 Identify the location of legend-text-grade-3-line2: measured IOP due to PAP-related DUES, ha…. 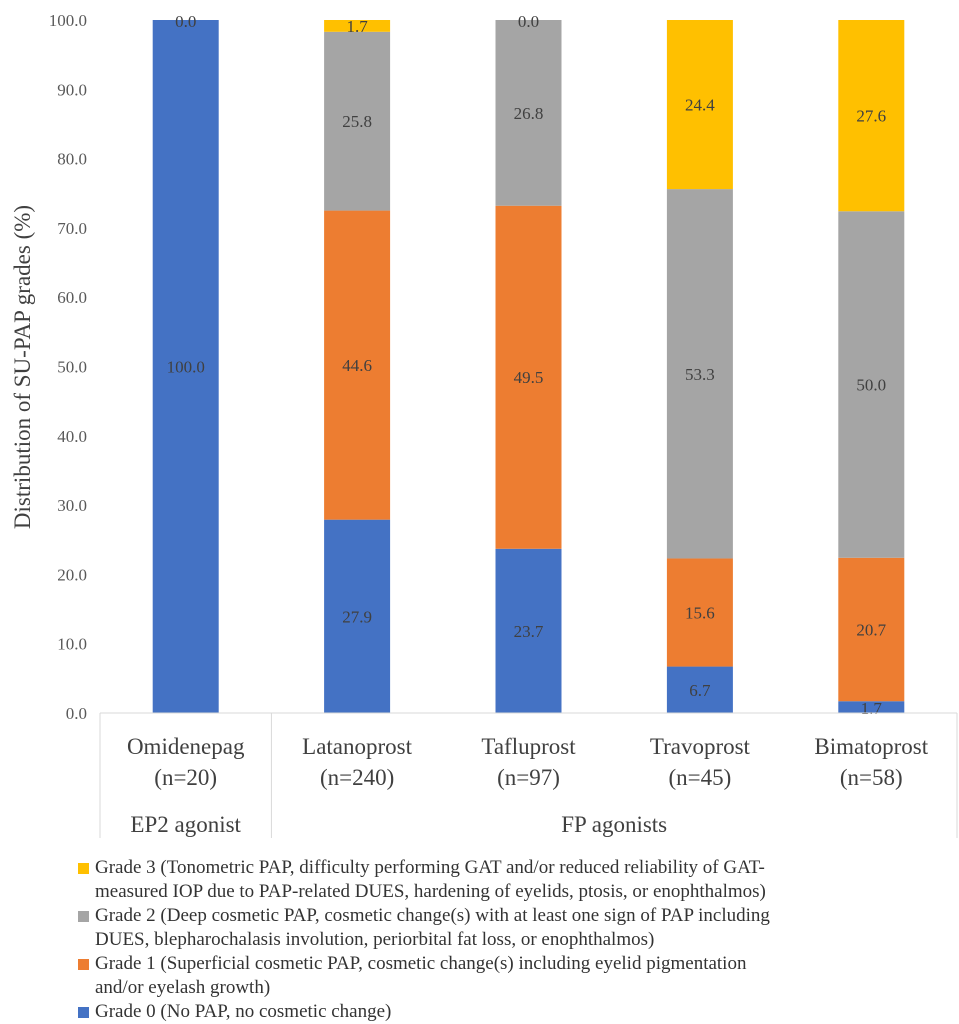
(430, 891).